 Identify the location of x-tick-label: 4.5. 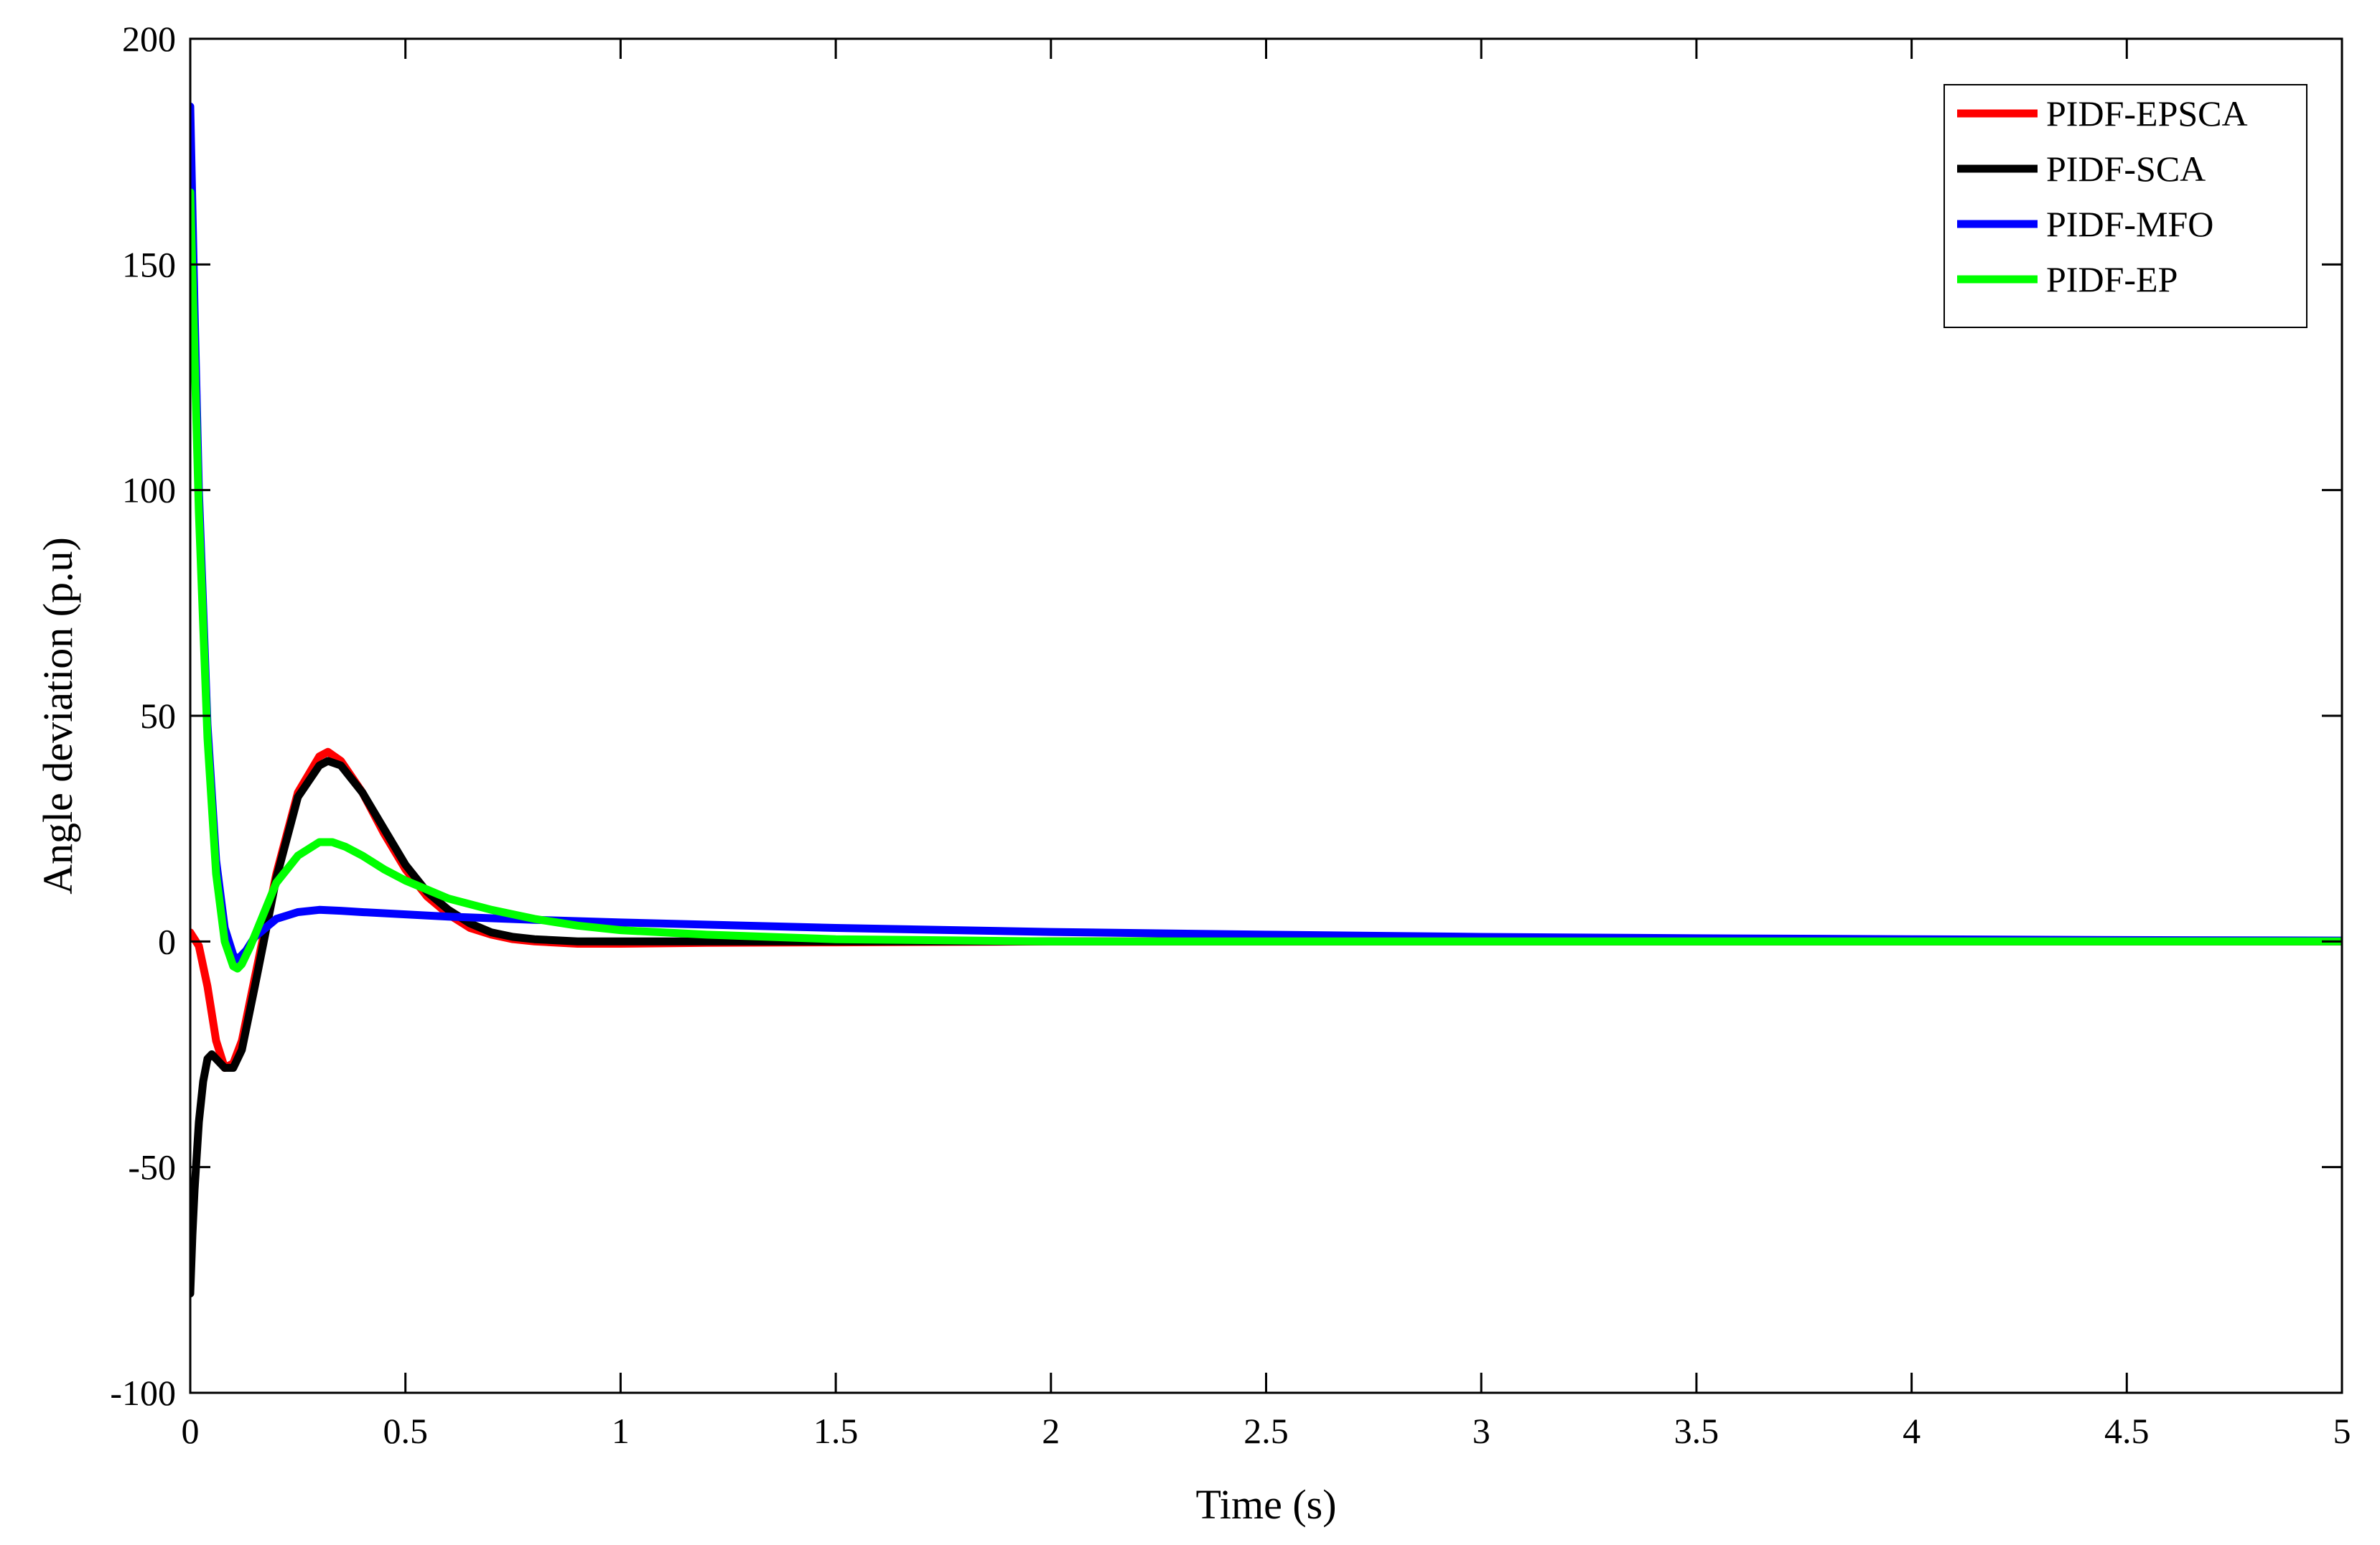
(2127, 1431).